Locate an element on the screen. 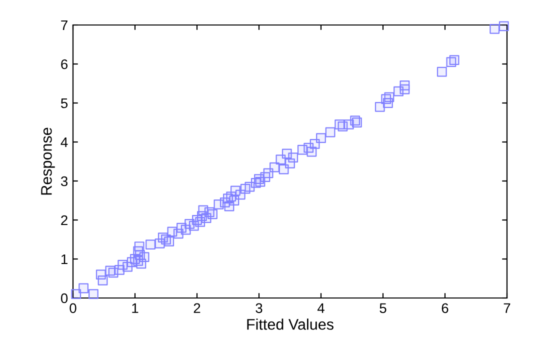  x-tick-label: 6 is located at coordinates (445, 308).